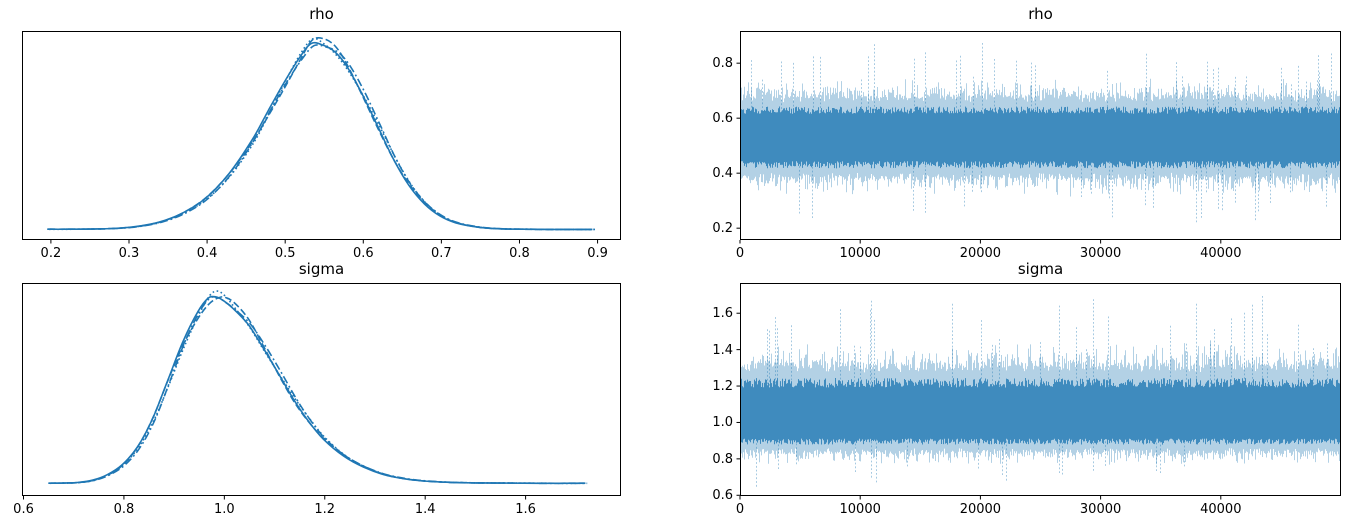 The image size is (1348, 526). What do you see at coordinates (980, 253) in the screenshot?
I see `rho-trace-x-tick-label: 20000` at bounding box center [980, 253].